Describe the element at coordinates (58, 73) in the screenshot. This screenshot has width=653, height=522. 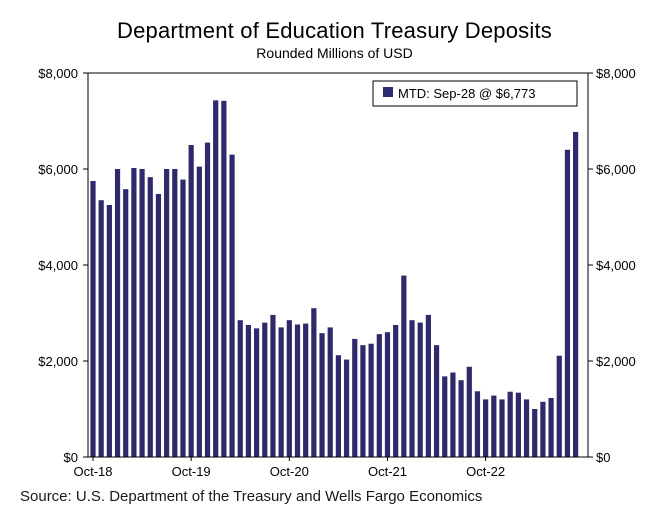
I see `left-y-tick-label: $8,000` at that location.